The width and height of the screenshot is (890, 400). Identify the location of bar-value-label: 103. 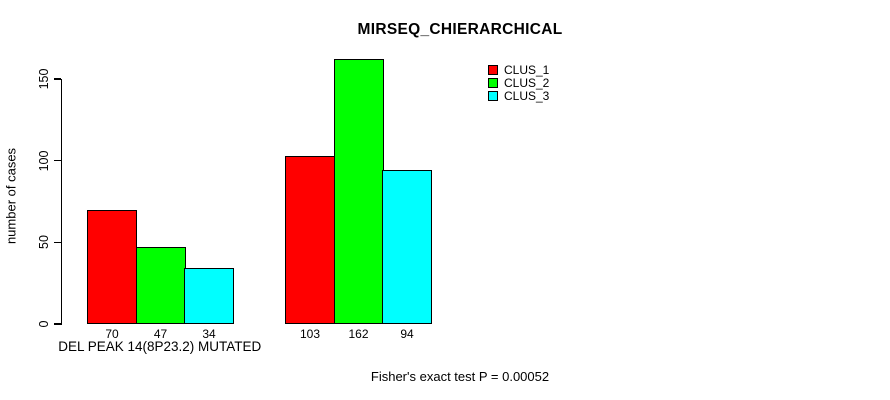
(310, 334).